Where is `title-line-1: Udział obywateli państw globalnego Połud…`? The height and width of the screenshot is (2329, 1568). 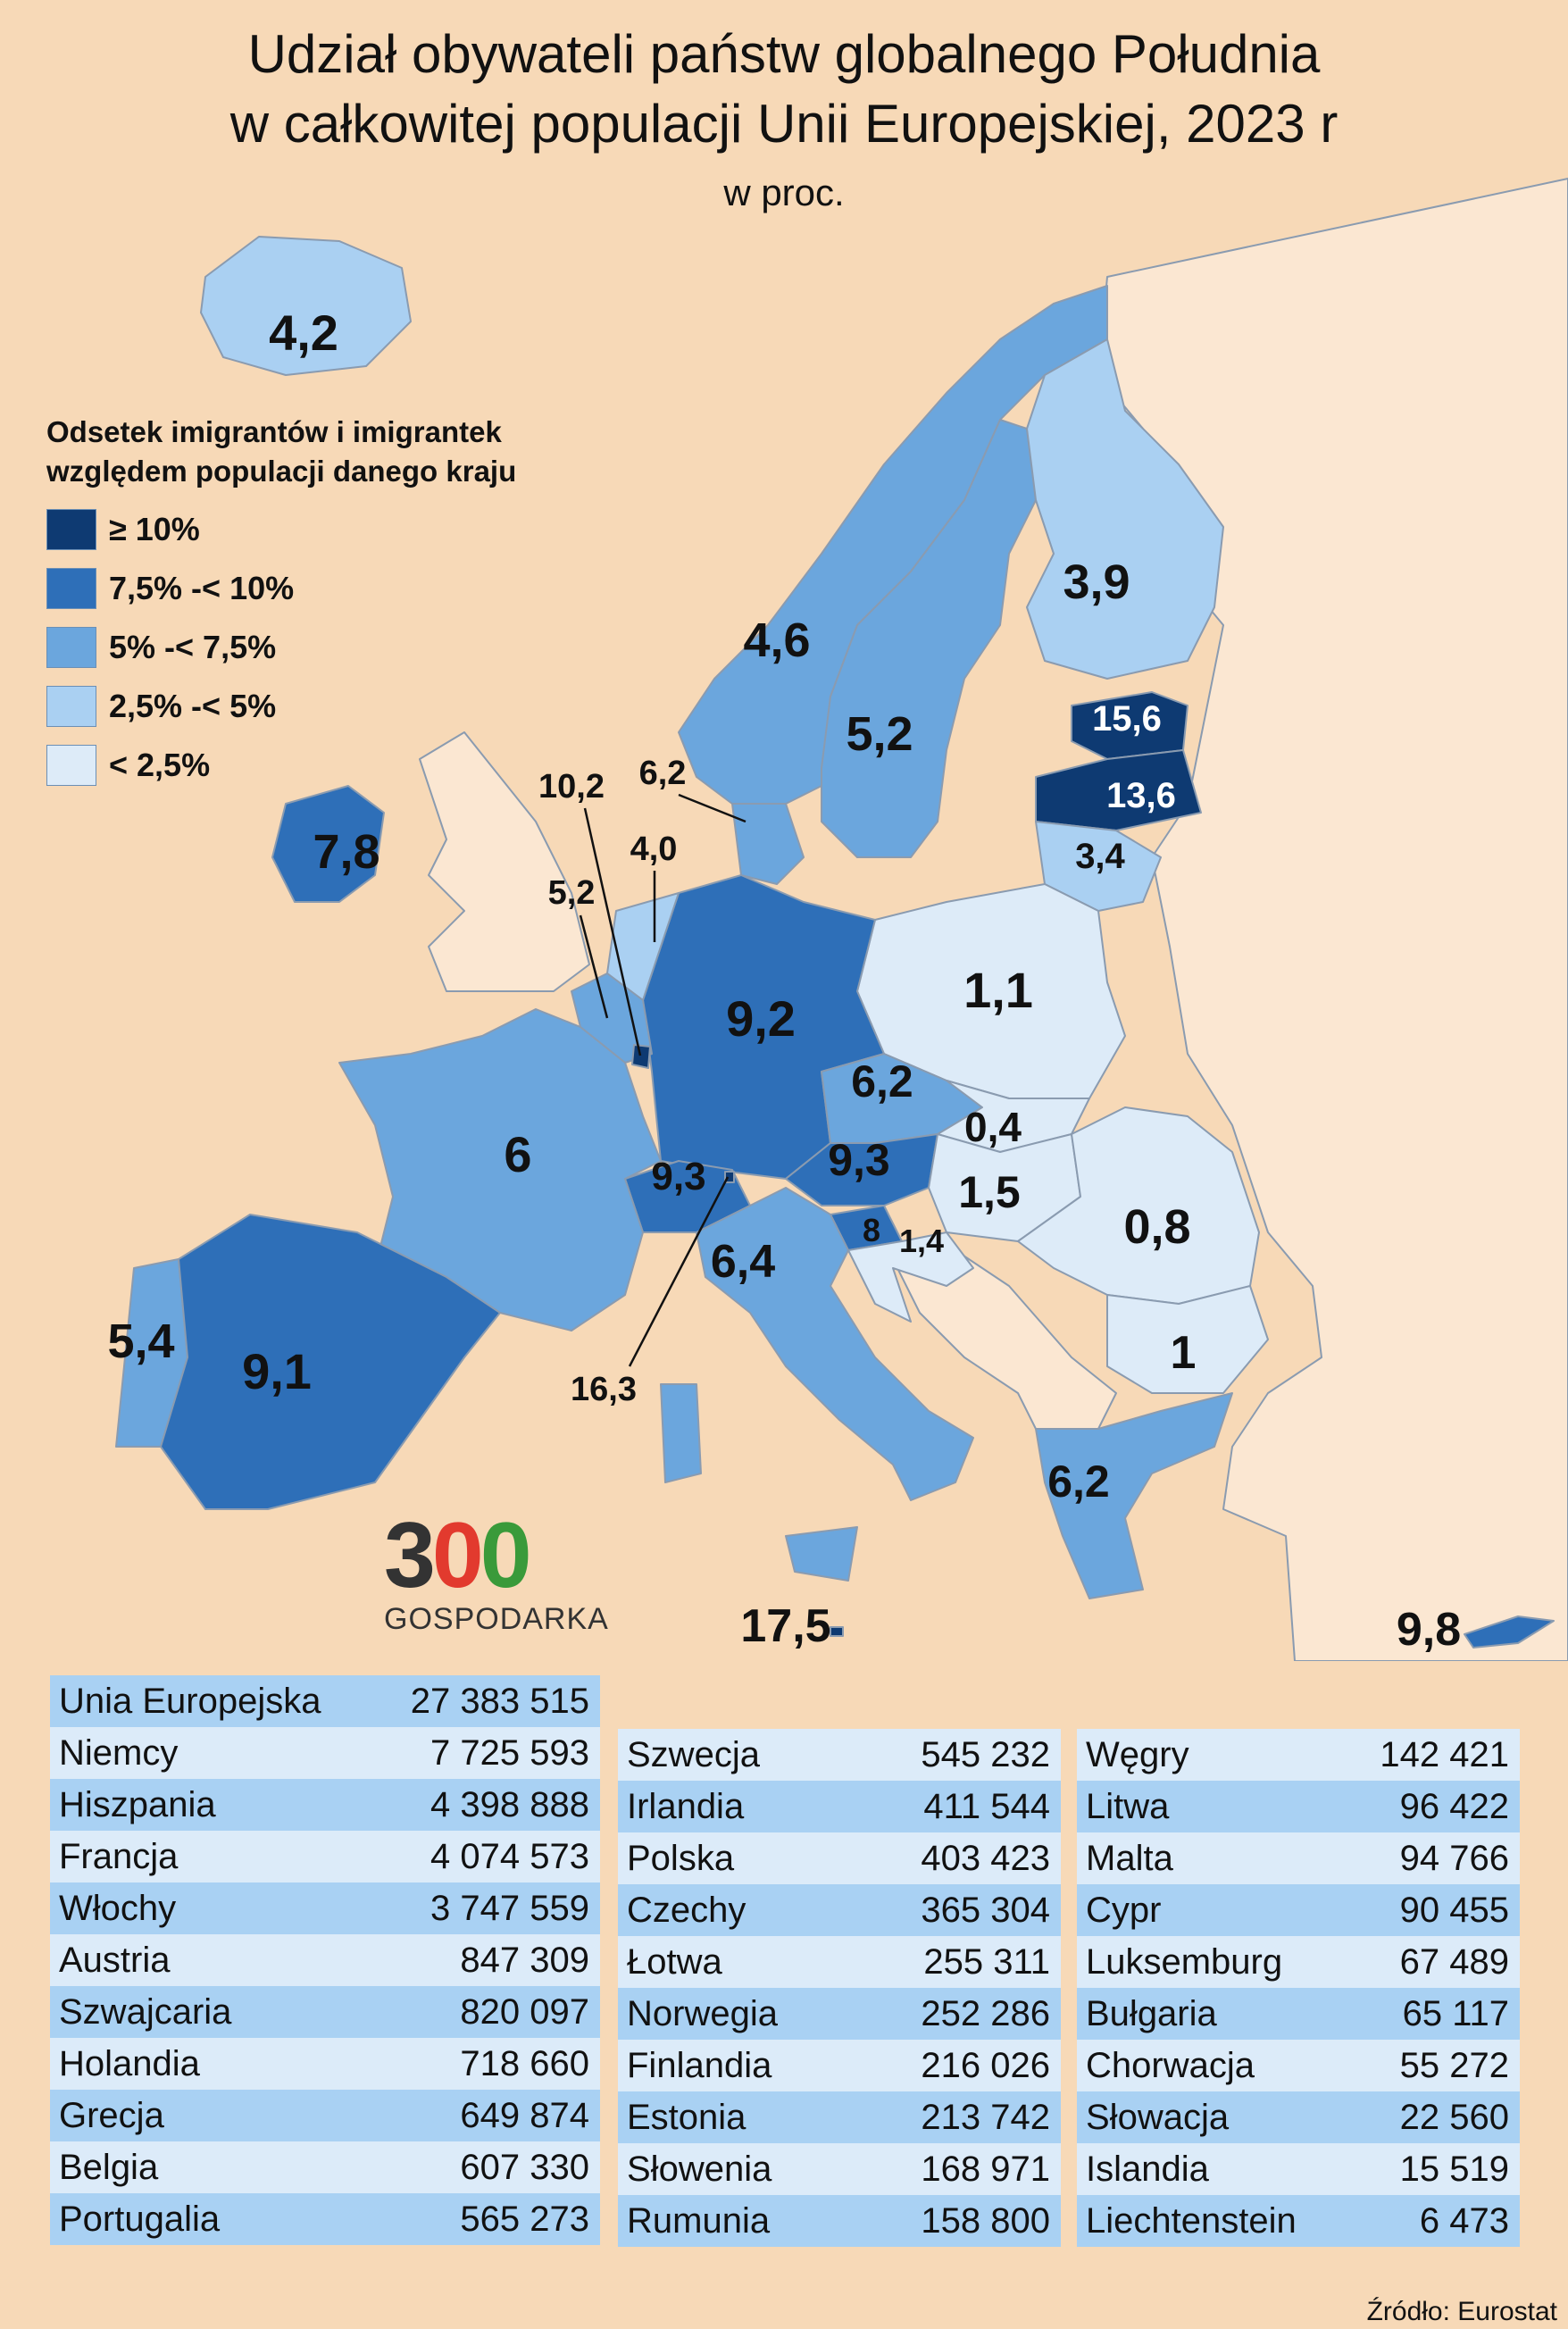 title-line-1: Udział obywateli państw globalnego Połud… is located at coordinates (784, 54).